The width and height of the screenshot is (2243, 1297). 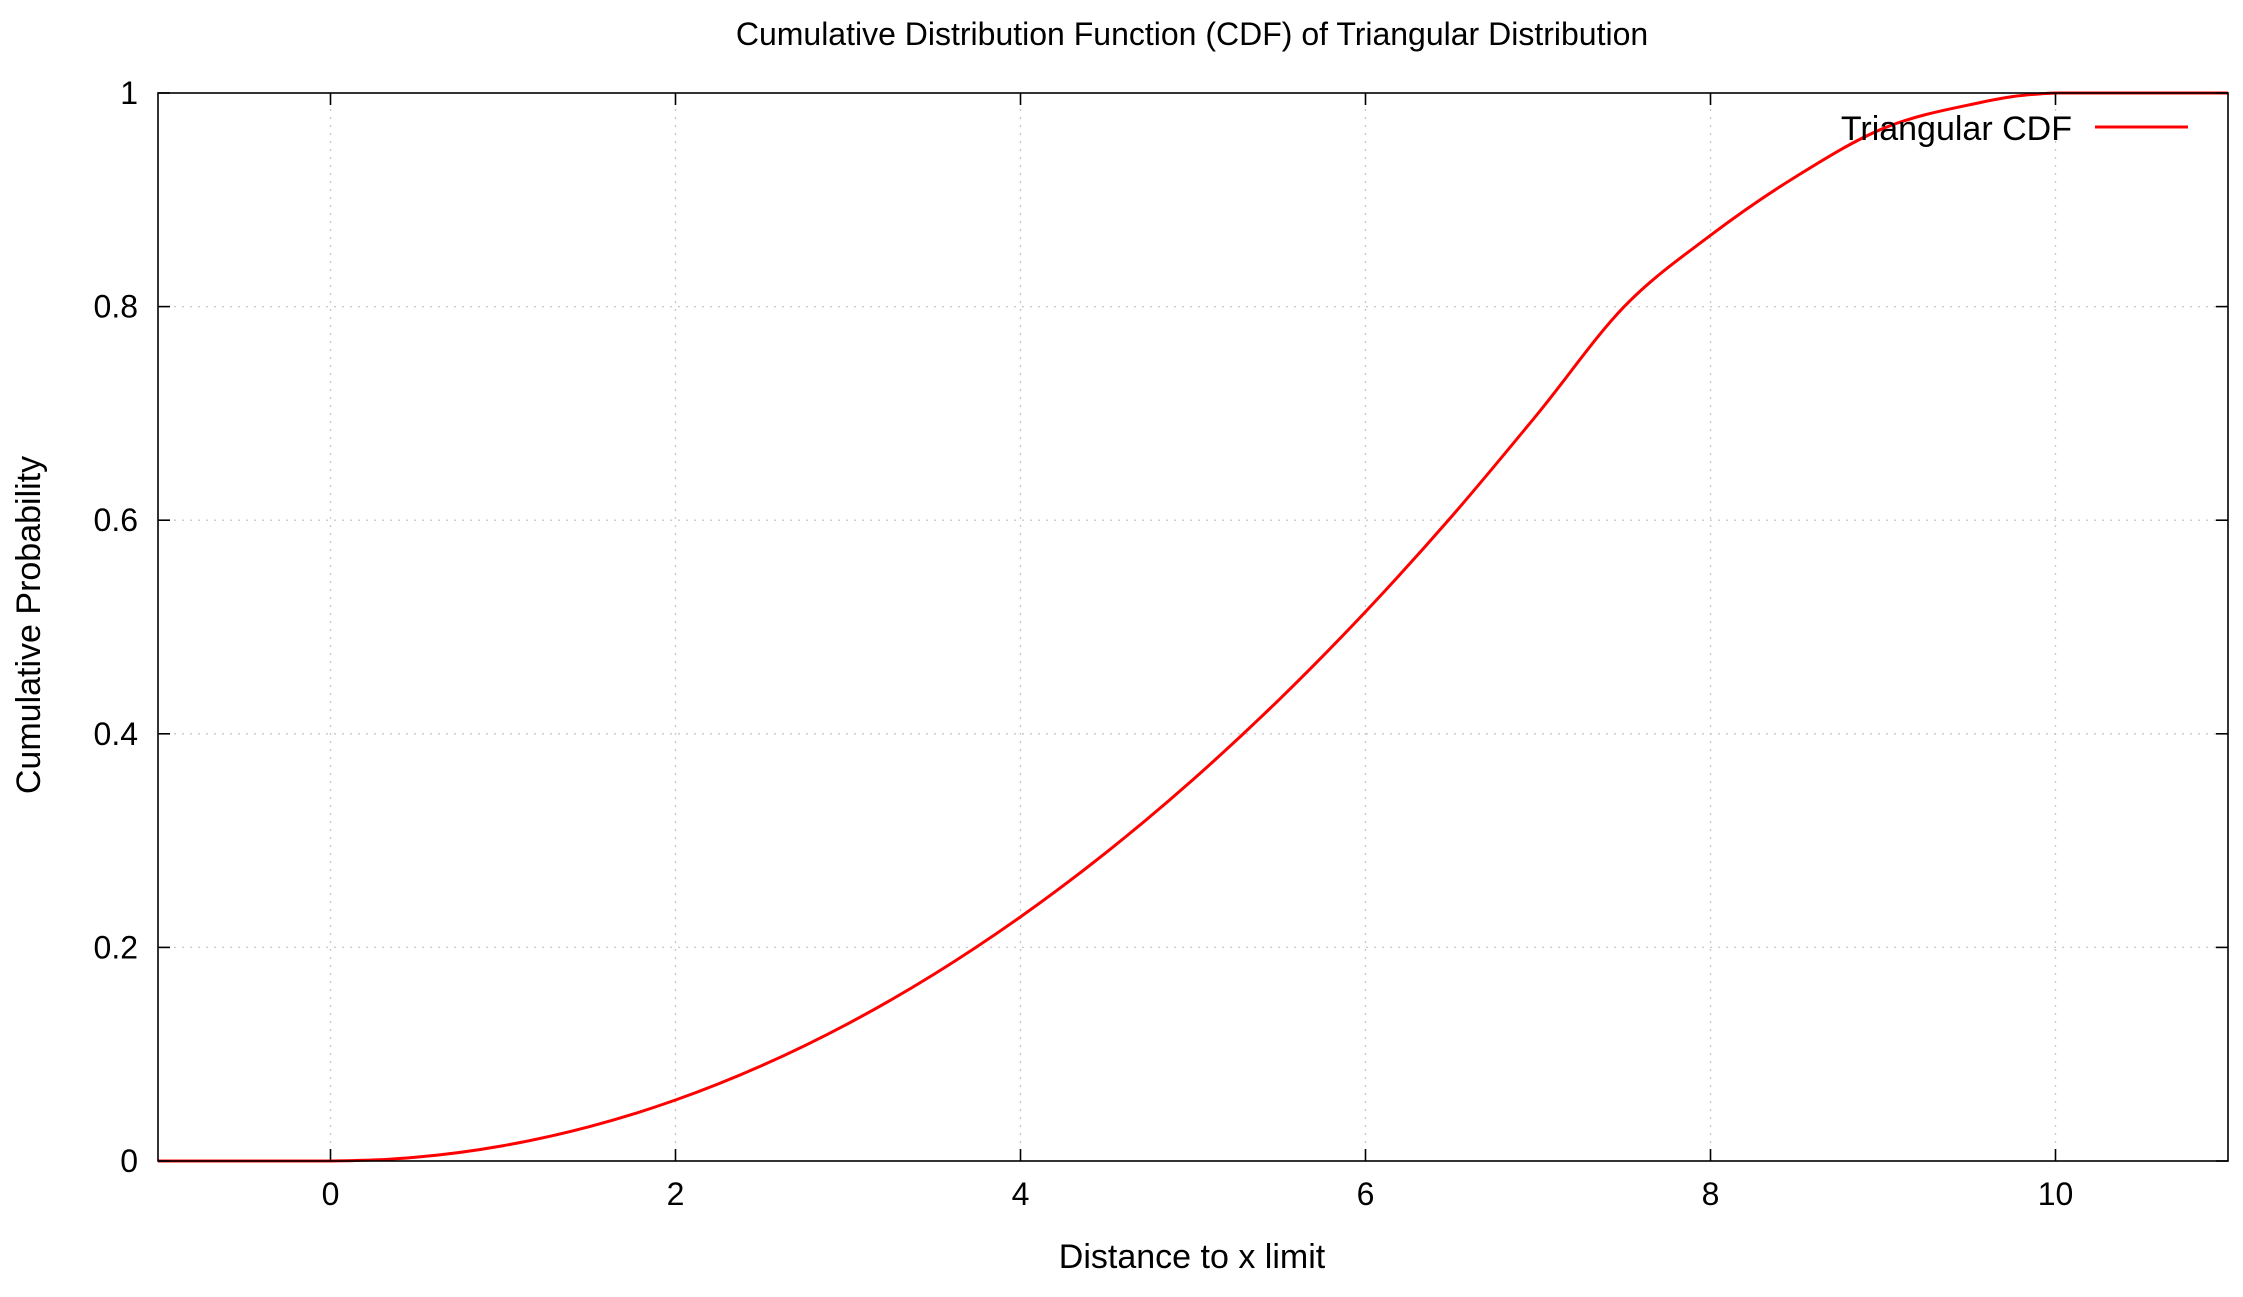 What do you see at coordinates (129, 1161) in the screenshot?
I see `y-tick-label: 0` at bounding box center [129, 1161].